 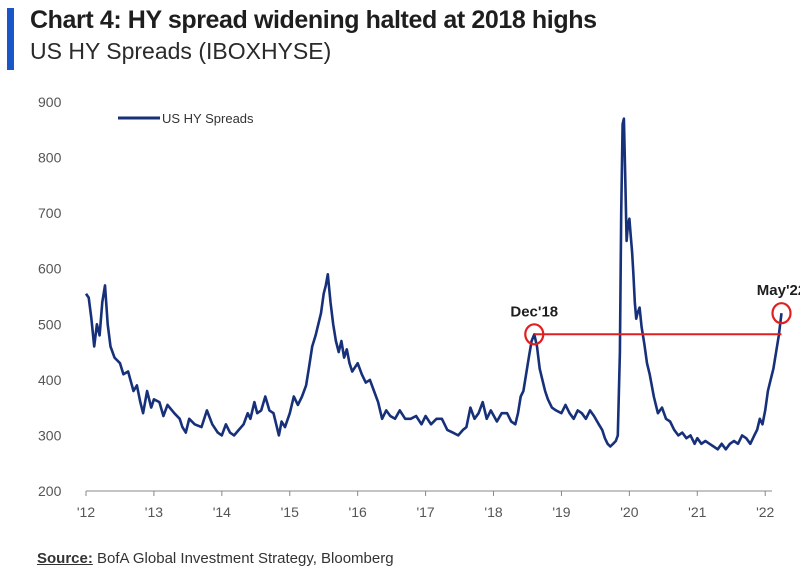 I want to click on y-tick-label: 300, so click(x=50, y=435).